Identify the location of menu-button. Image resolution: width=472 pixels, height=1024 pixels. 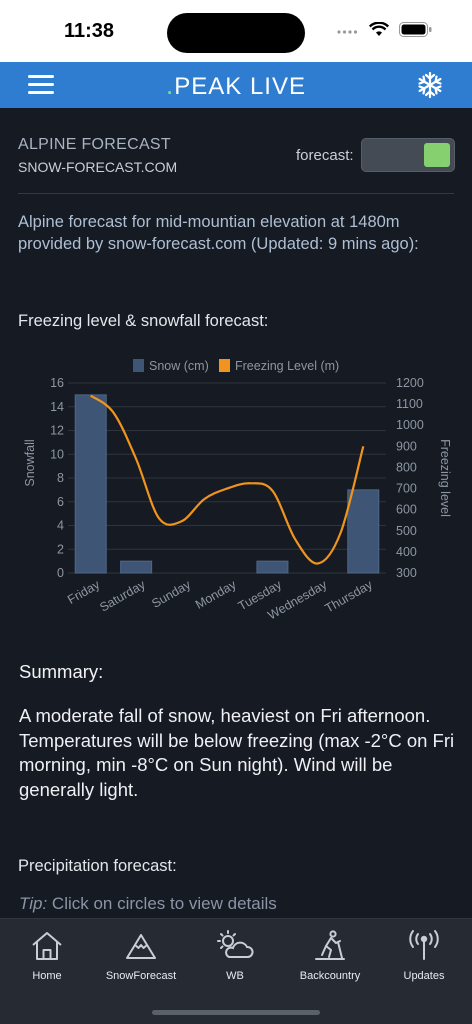
(42, 85).